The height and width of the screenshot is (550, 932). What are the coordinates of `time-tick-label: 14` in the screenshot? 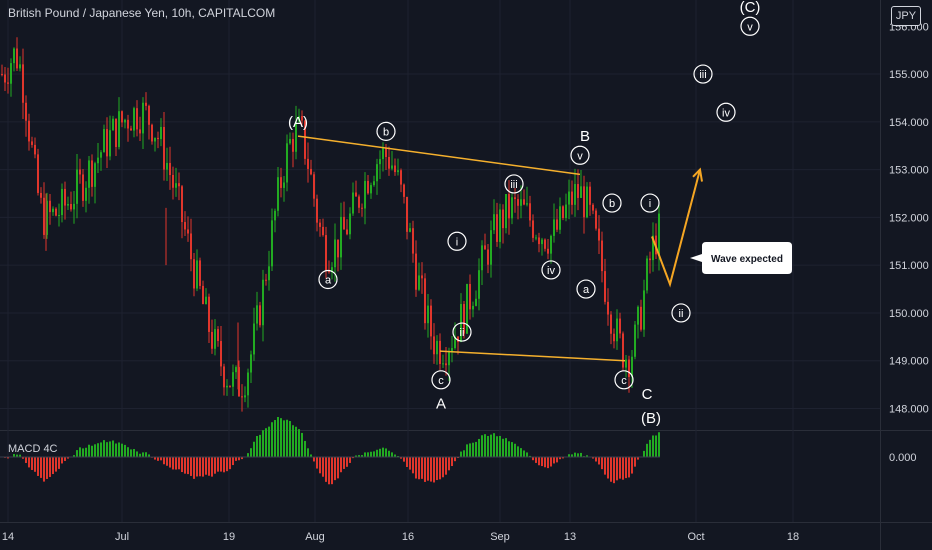 It's located at (8, 537).